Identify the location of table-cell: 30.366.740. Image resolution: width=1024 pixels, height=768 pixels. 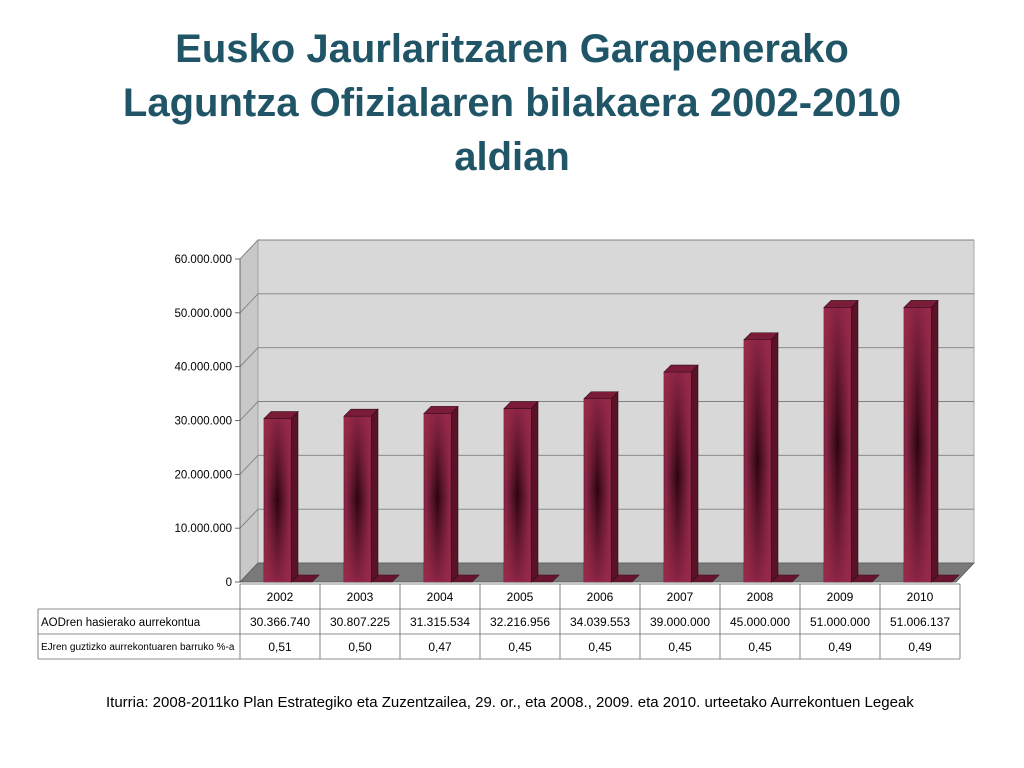
(280, 622).